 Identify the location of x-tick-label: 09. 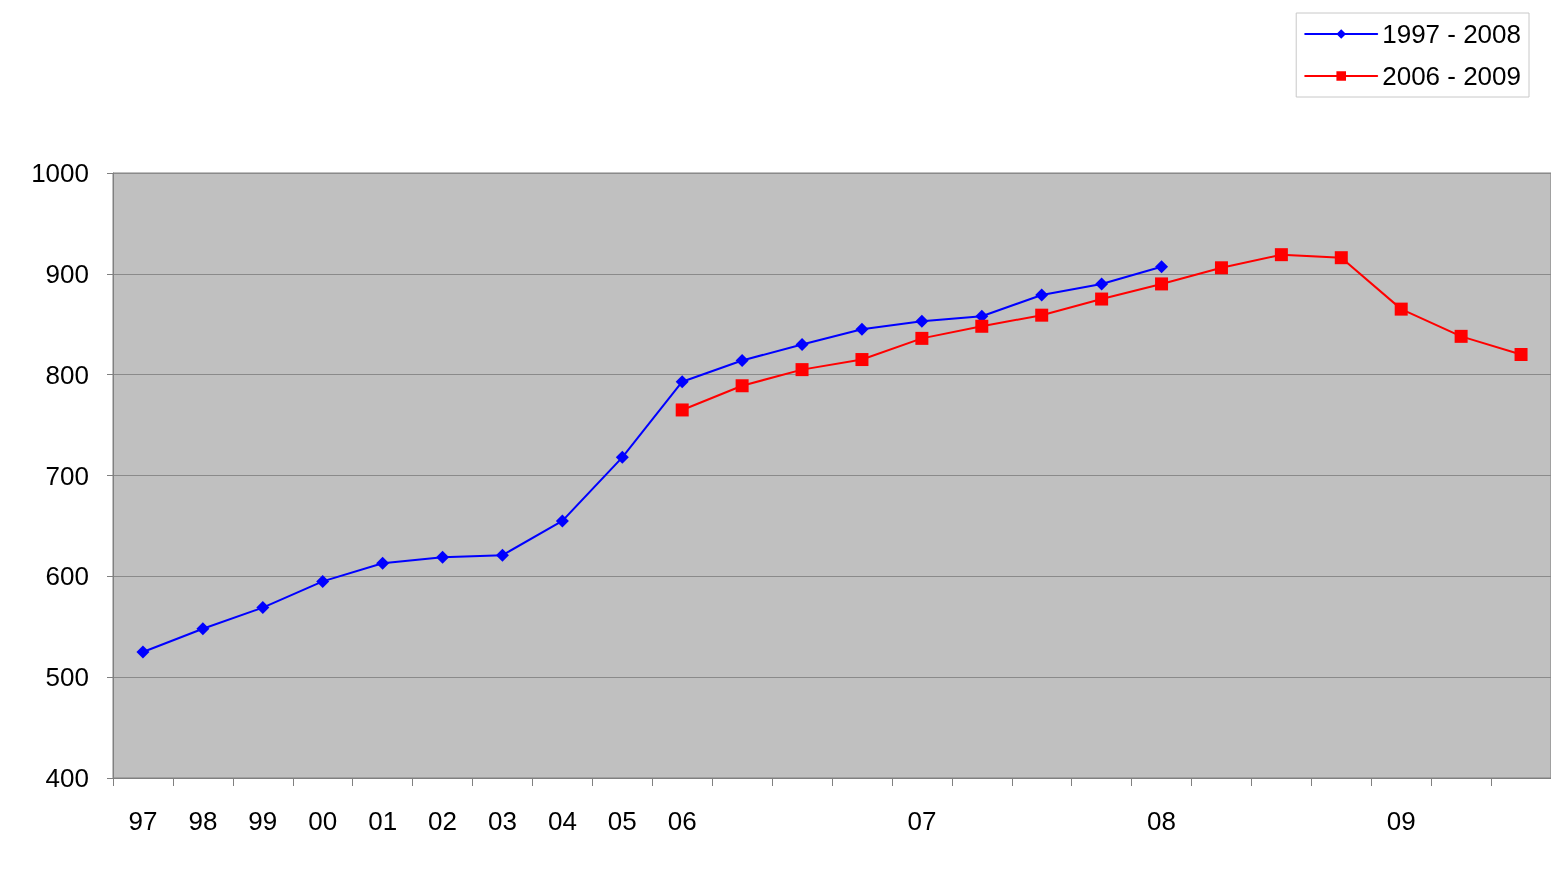
(1401, 821).